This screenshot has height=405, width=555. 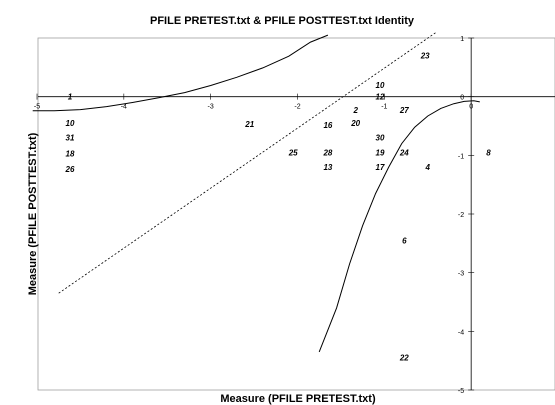 I want to click on data-point-label: 26, so click(x=70, y=169).